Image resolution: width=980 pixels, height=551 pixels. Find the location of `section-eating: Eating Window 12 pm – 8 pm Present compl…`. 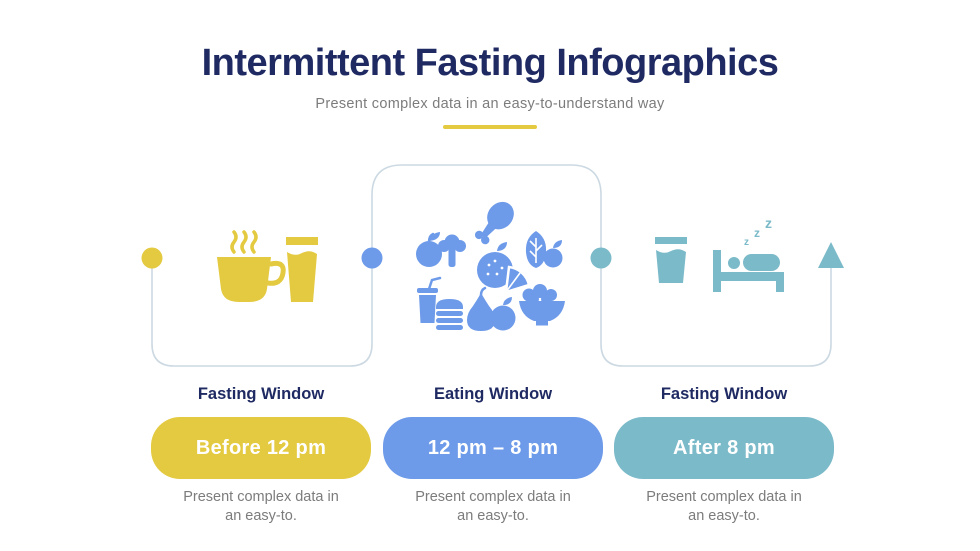

section-eating: Eating Window 12 pm – 8 pm Present compl… is located at coordinates (493, 455).